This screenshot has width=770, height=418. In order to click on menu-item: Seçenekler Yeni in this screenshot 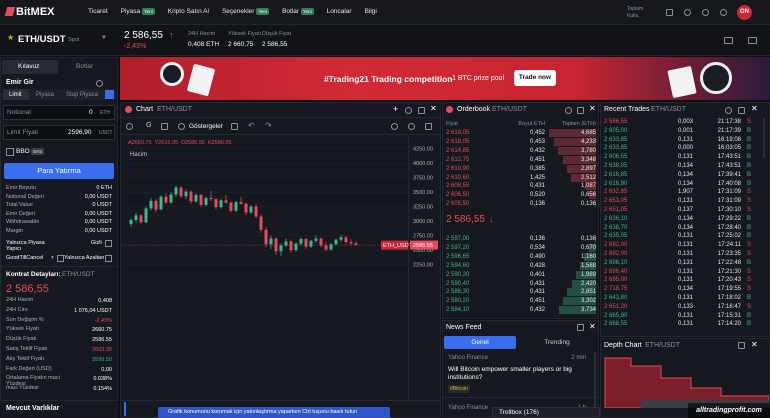, I will do `click(245, 11)`.